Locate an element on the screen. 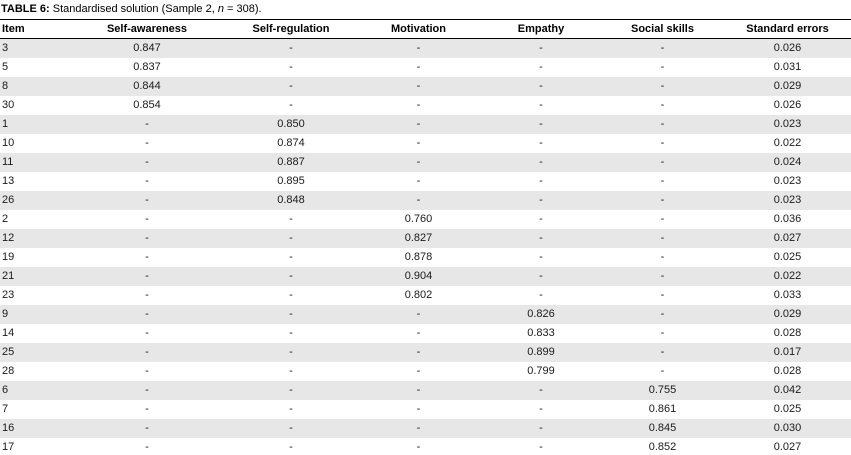  column-header-social-skills: Social skills is located at coordinates (662, 29).